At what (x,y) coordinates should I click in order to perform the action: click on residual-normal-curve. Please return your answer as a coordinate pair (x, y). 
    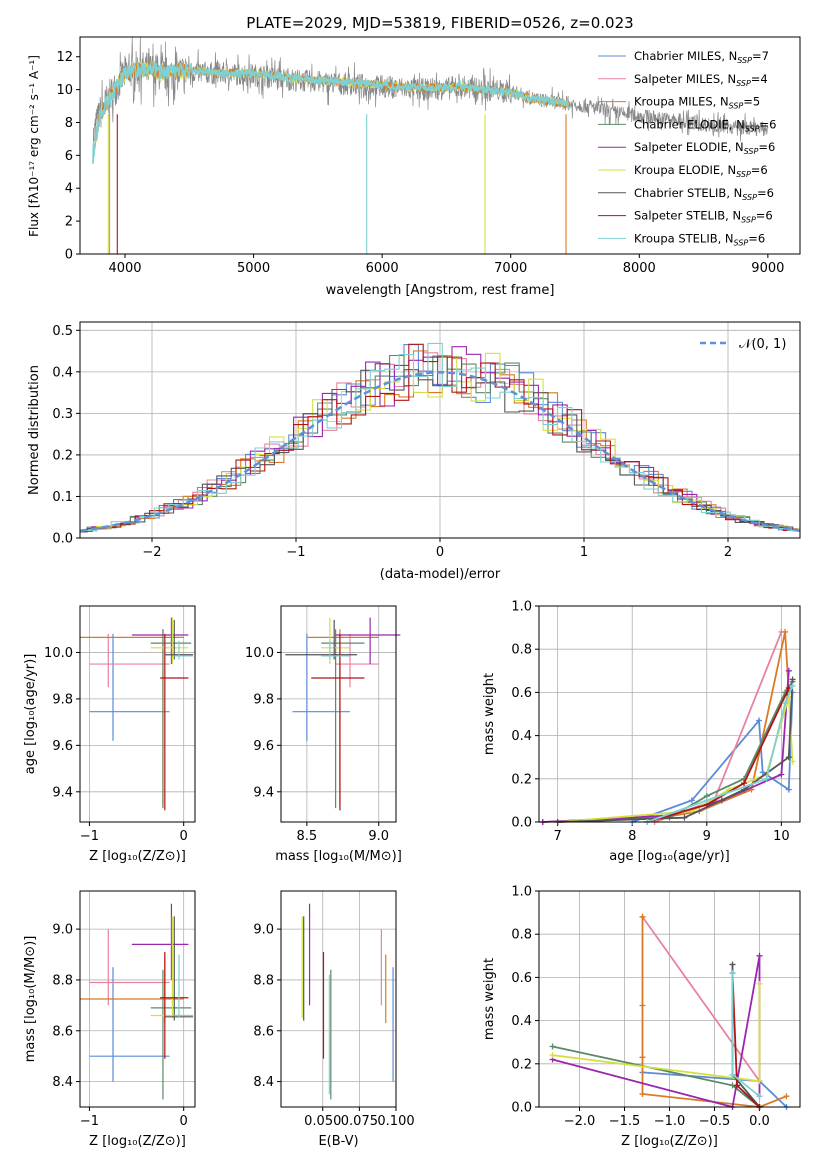
    Looking at the image, I should click on (440, 451).